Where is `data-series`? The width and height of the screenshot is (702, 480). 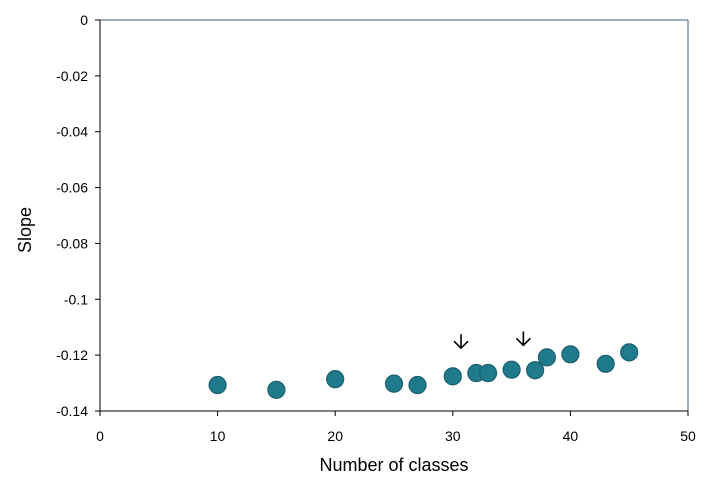 data-series is located at coordinates (423, 371).